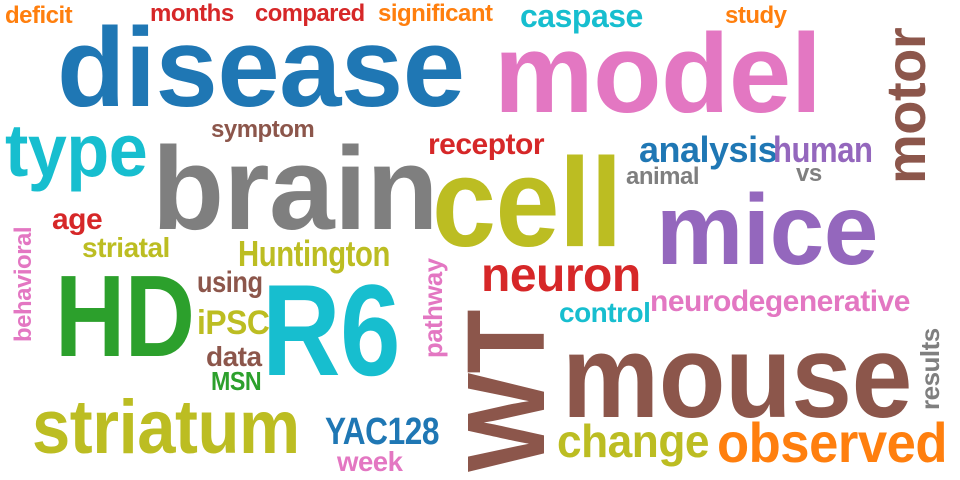 The height and width of the screenshot is (480, 960). I want to click on word-model: model, so click(658, 73).